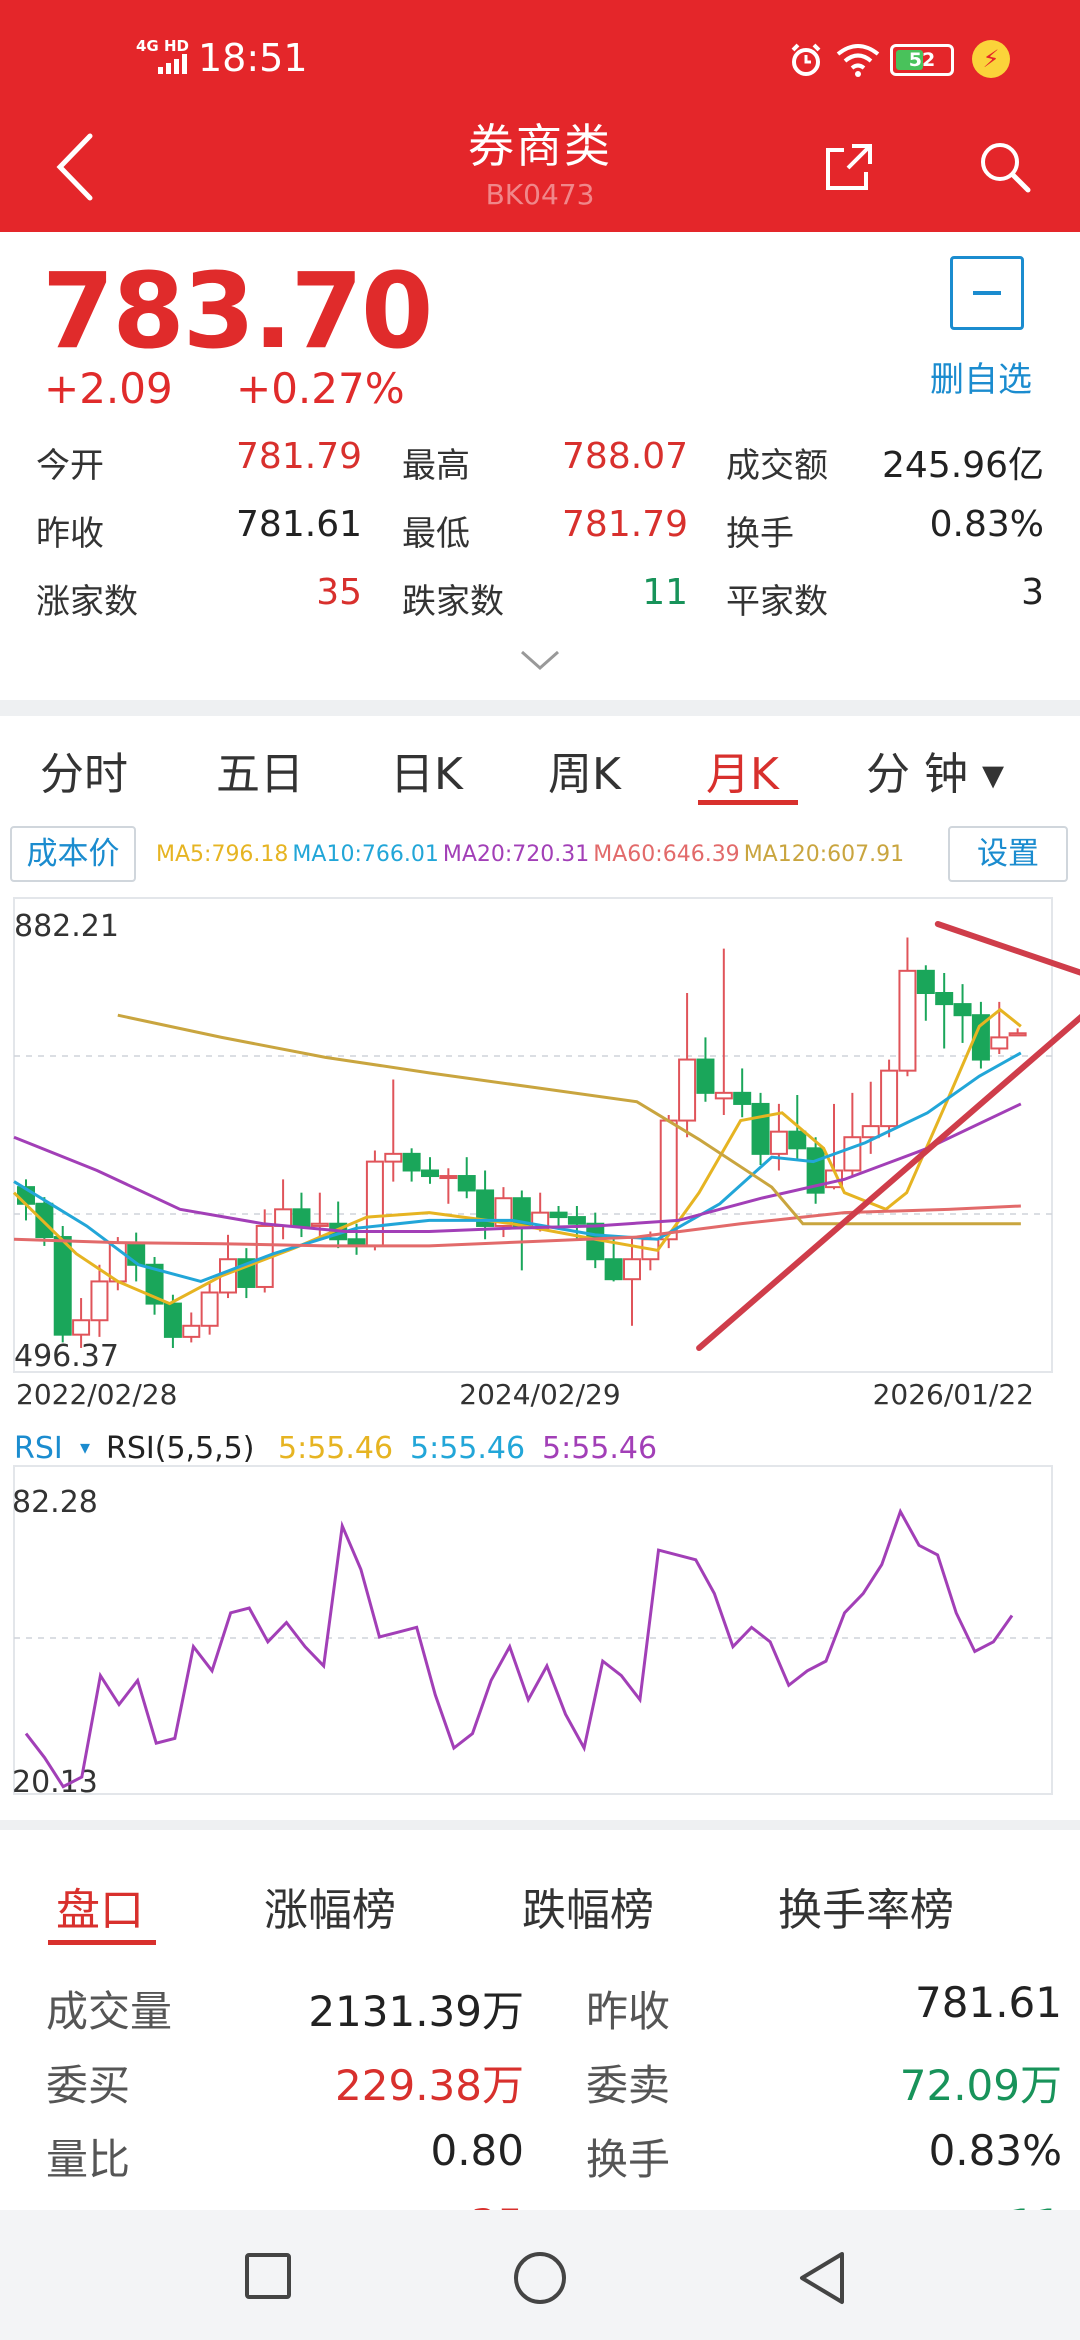 This screenshot has height=2340, width=1080. I want to click on y-tick-label: 82.28, so click(55, 1502).